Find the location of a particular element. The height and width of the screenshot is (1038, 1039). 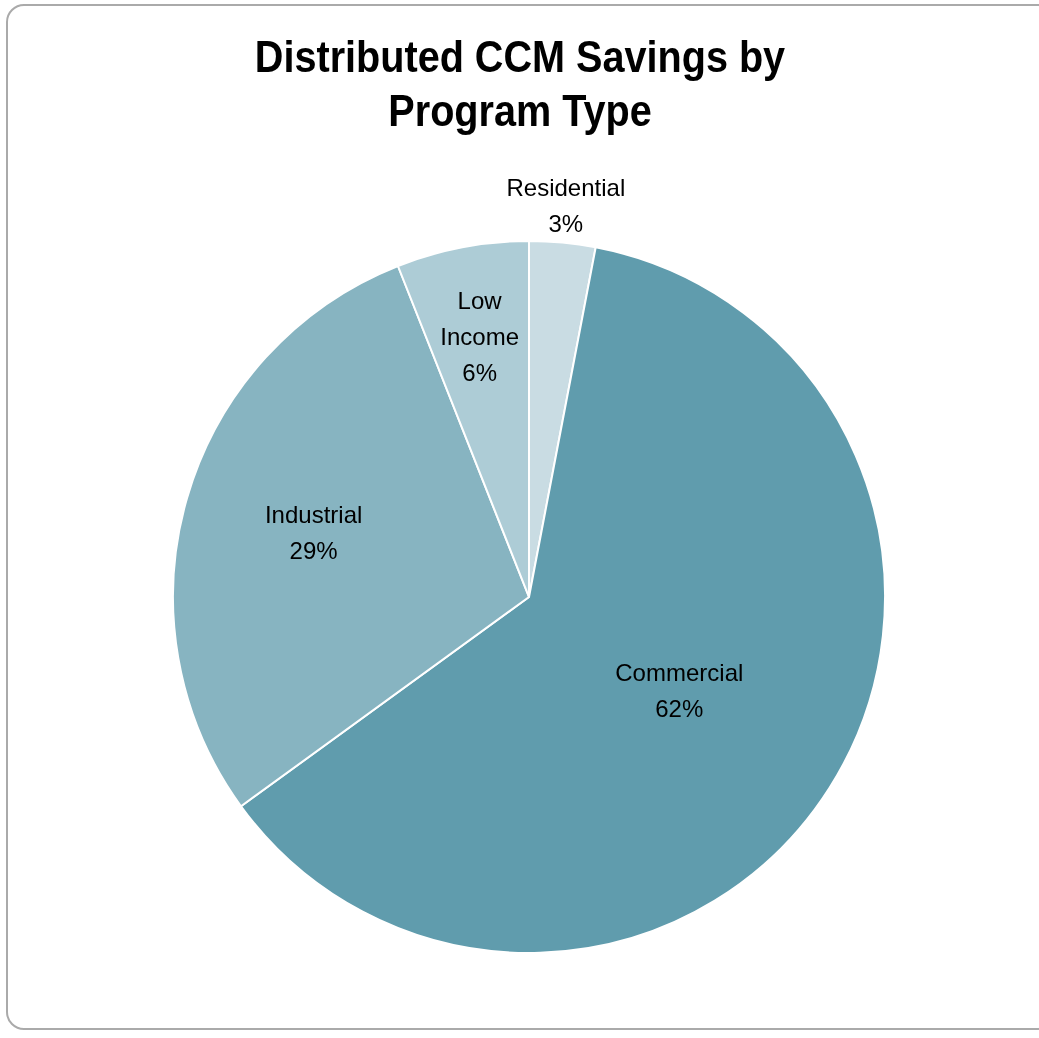

slice-label: Low Income is located at coordinates (479, 318).